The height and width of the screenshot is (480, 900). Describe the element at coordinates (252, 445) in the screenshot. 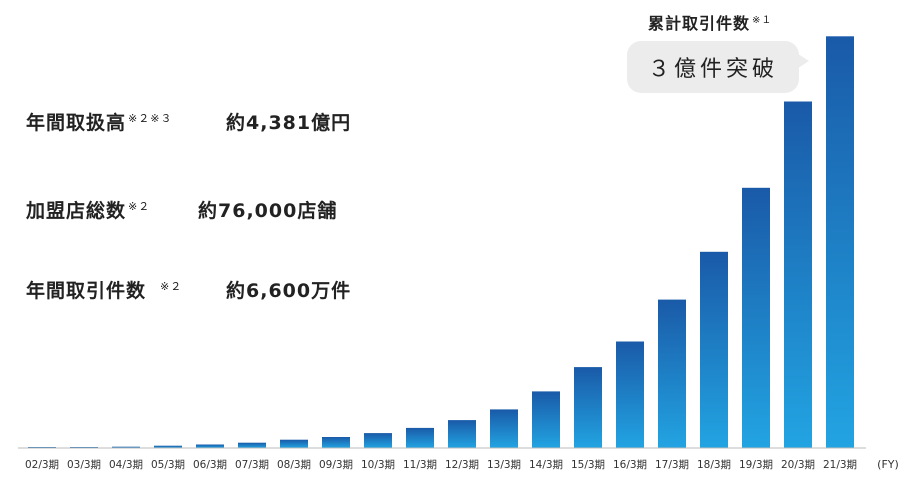

I see `bar-07/3期` at that location.